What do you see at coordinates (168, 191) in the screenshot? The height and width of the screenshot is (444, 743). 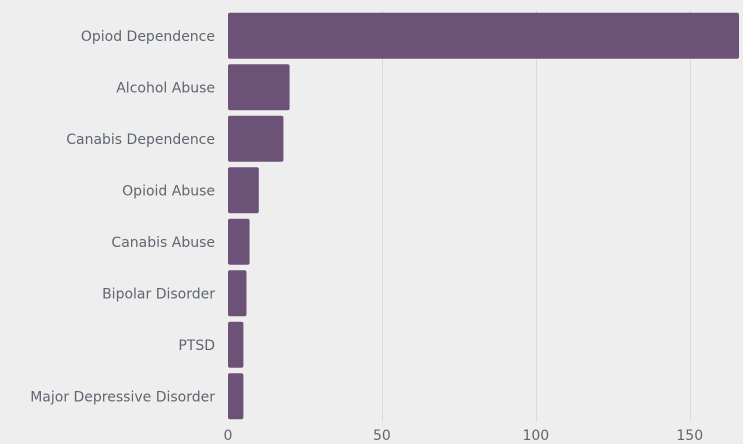 I see `category-label: Opioid Abuse` at bounding box center [168, 191].